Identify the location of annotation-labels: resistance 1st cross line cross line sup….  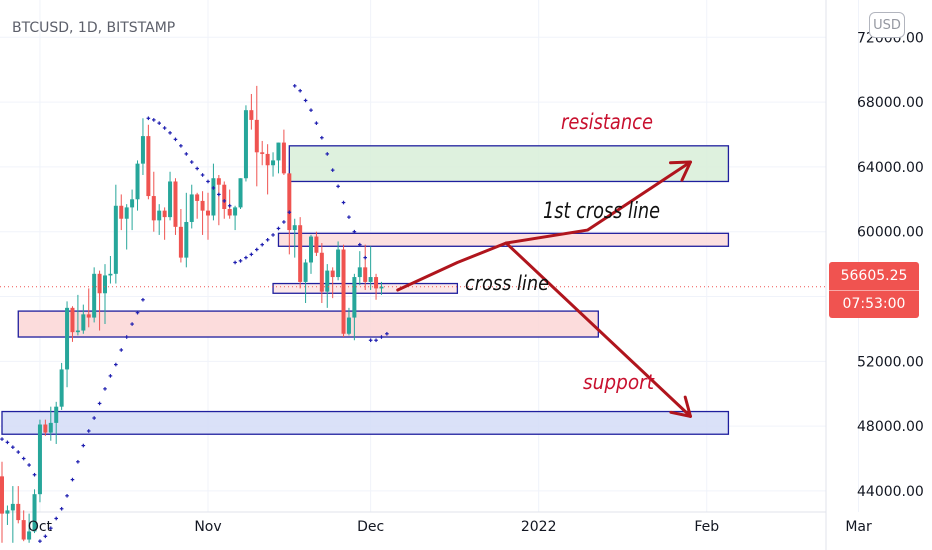
(562, 252).